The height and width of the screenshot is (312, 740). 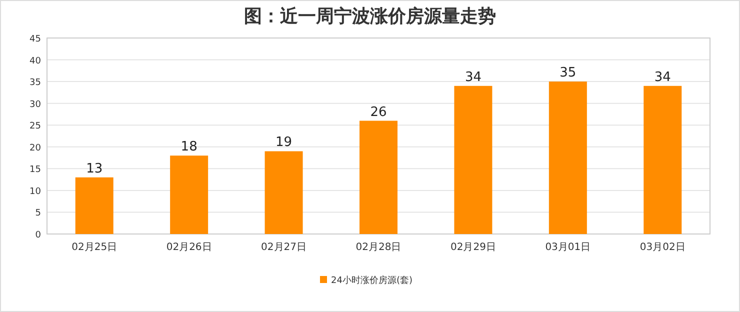 I want to click on x-tick-label: 02月28日, so click(x=379, y=247).